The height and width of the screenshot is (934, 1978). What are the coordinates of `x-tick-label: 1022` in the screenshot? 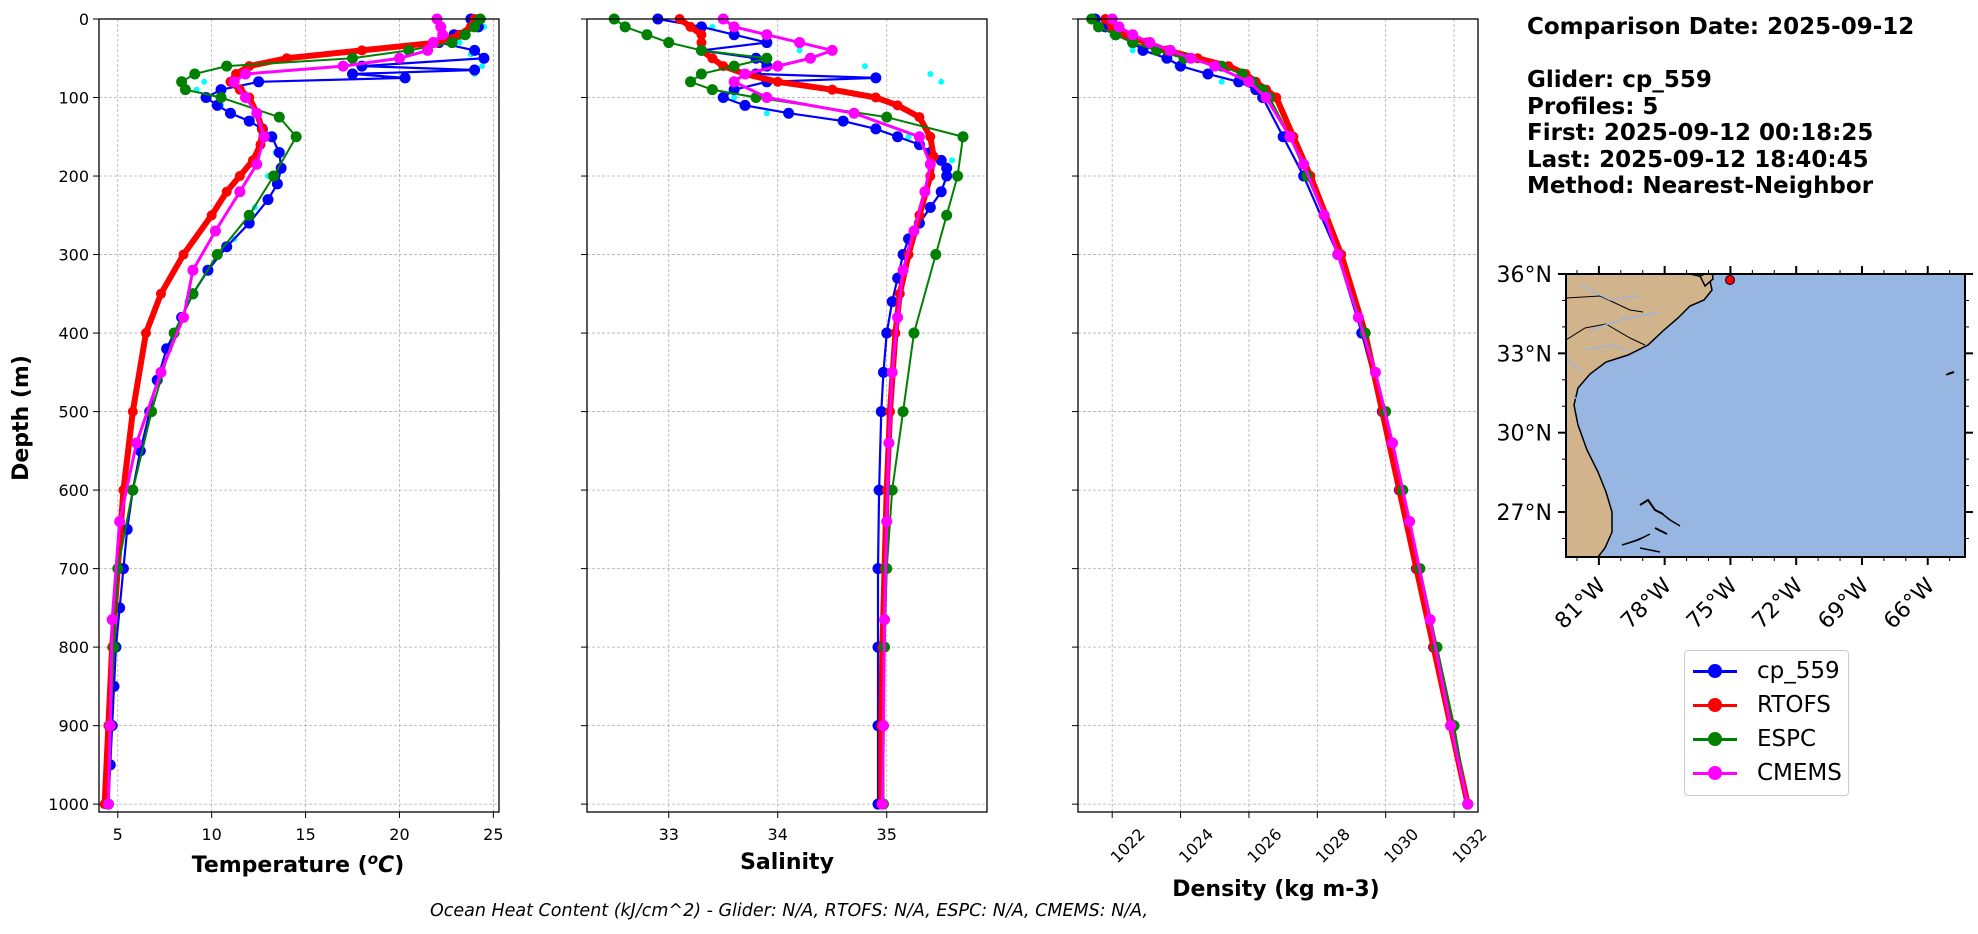 It's located at (1128, 846).